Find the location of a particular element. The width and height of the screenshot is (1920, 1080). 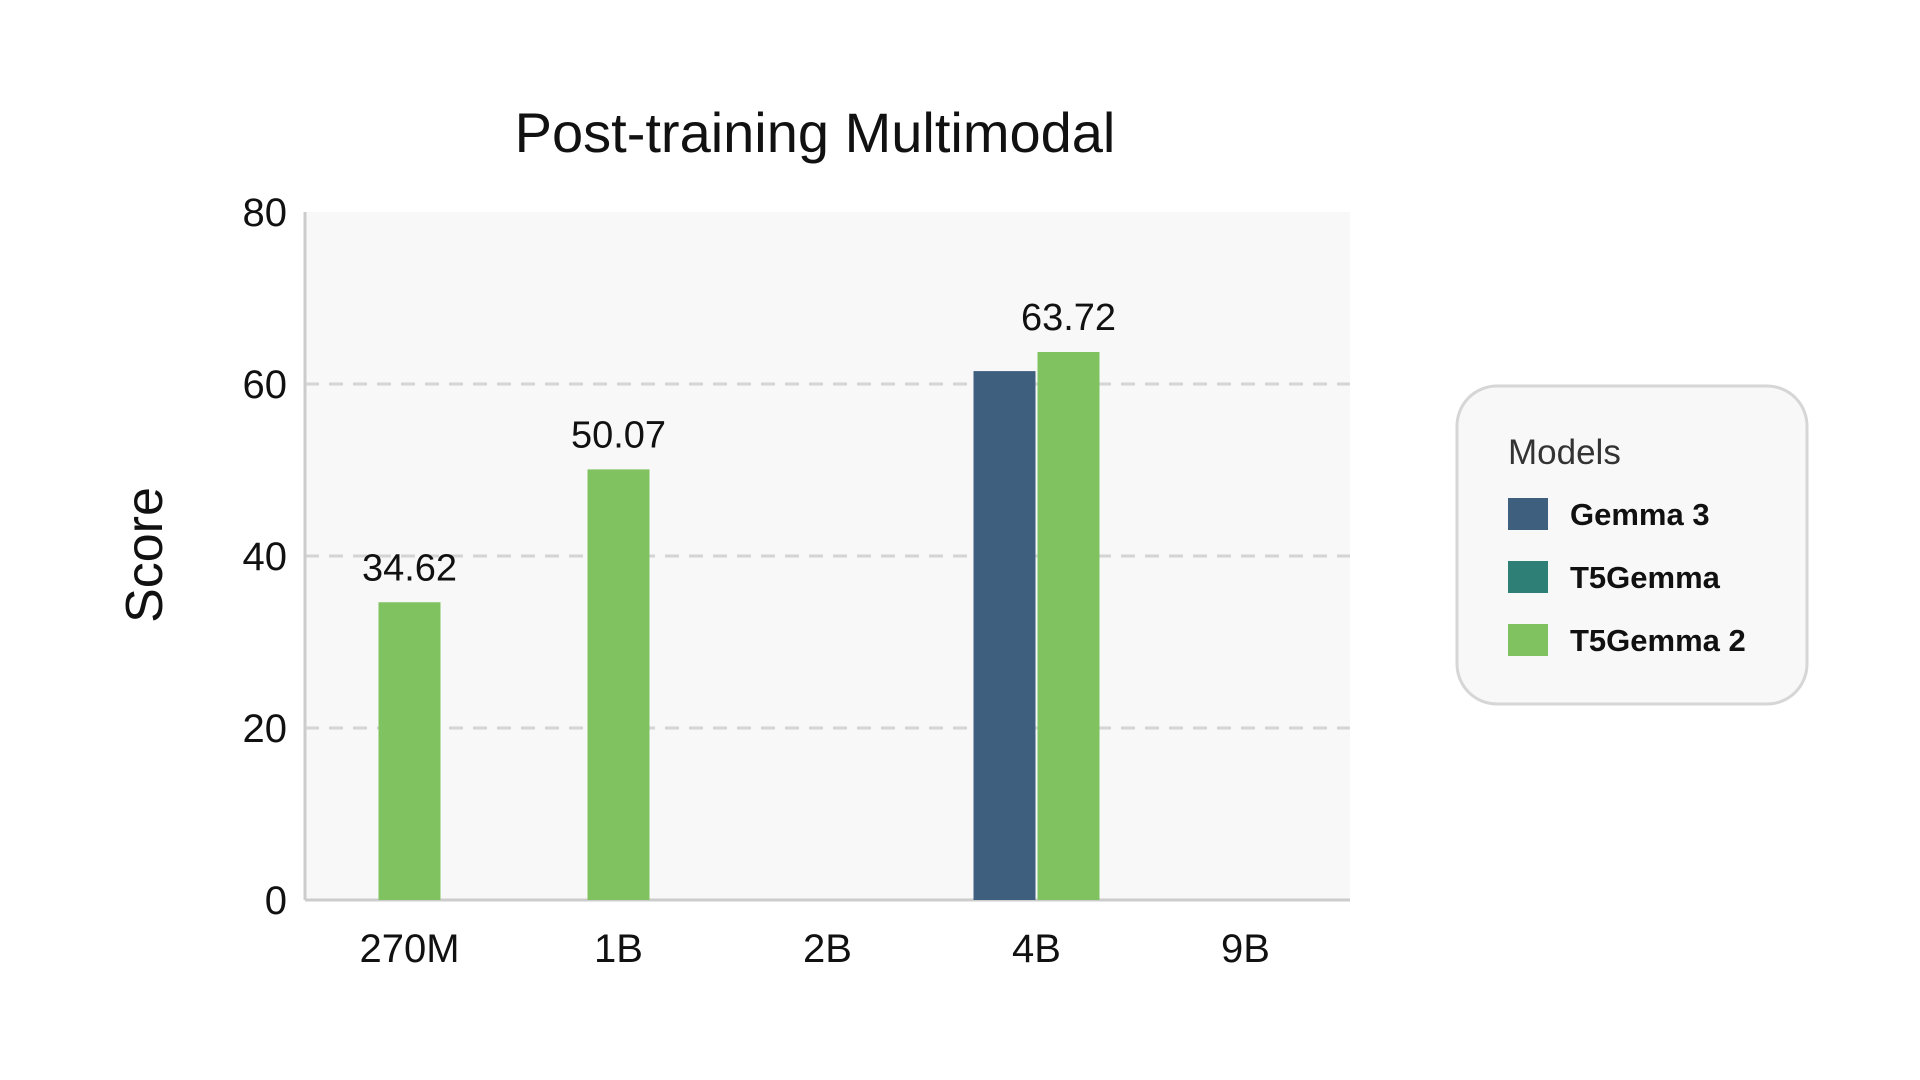

data-label: 34.62 is located at coordinates (409, 568).